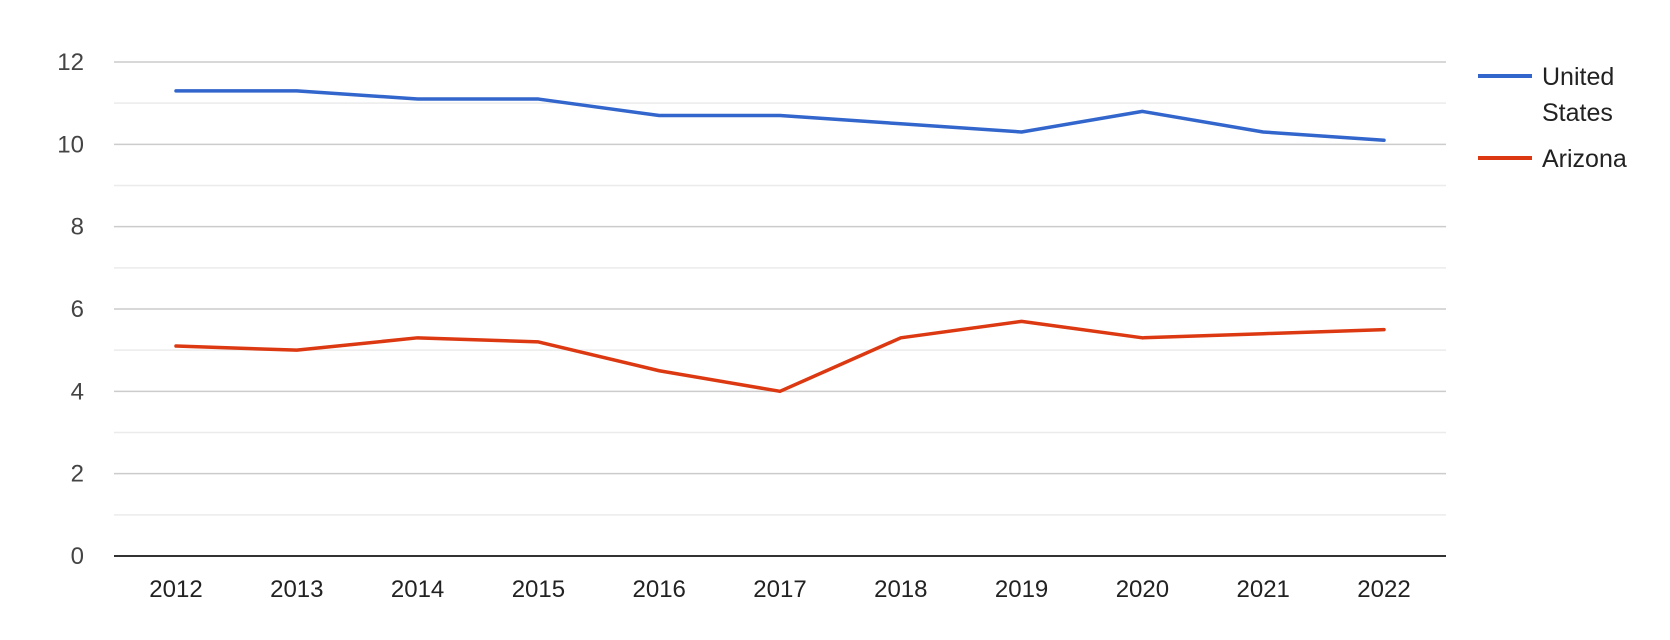 Image resolution: width=1670 pixels, height=640 pixels. I want to click on series-line-arizona, so click(780, 356).